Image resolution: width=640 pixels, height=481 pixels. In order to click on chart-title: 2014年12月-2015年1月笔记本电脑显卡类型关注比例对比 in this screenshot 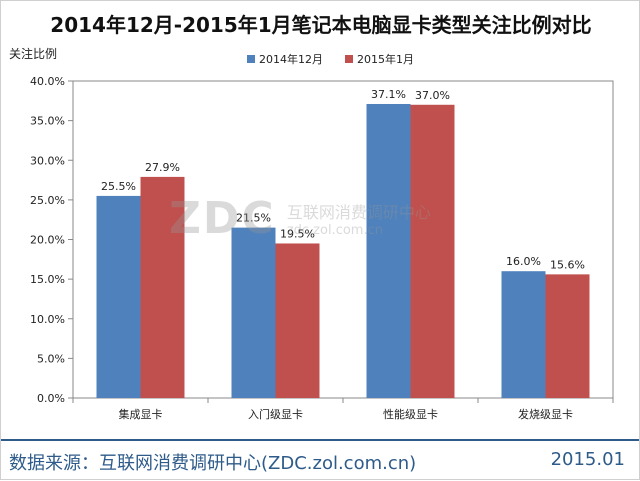, I will do `click(321, 25)`.